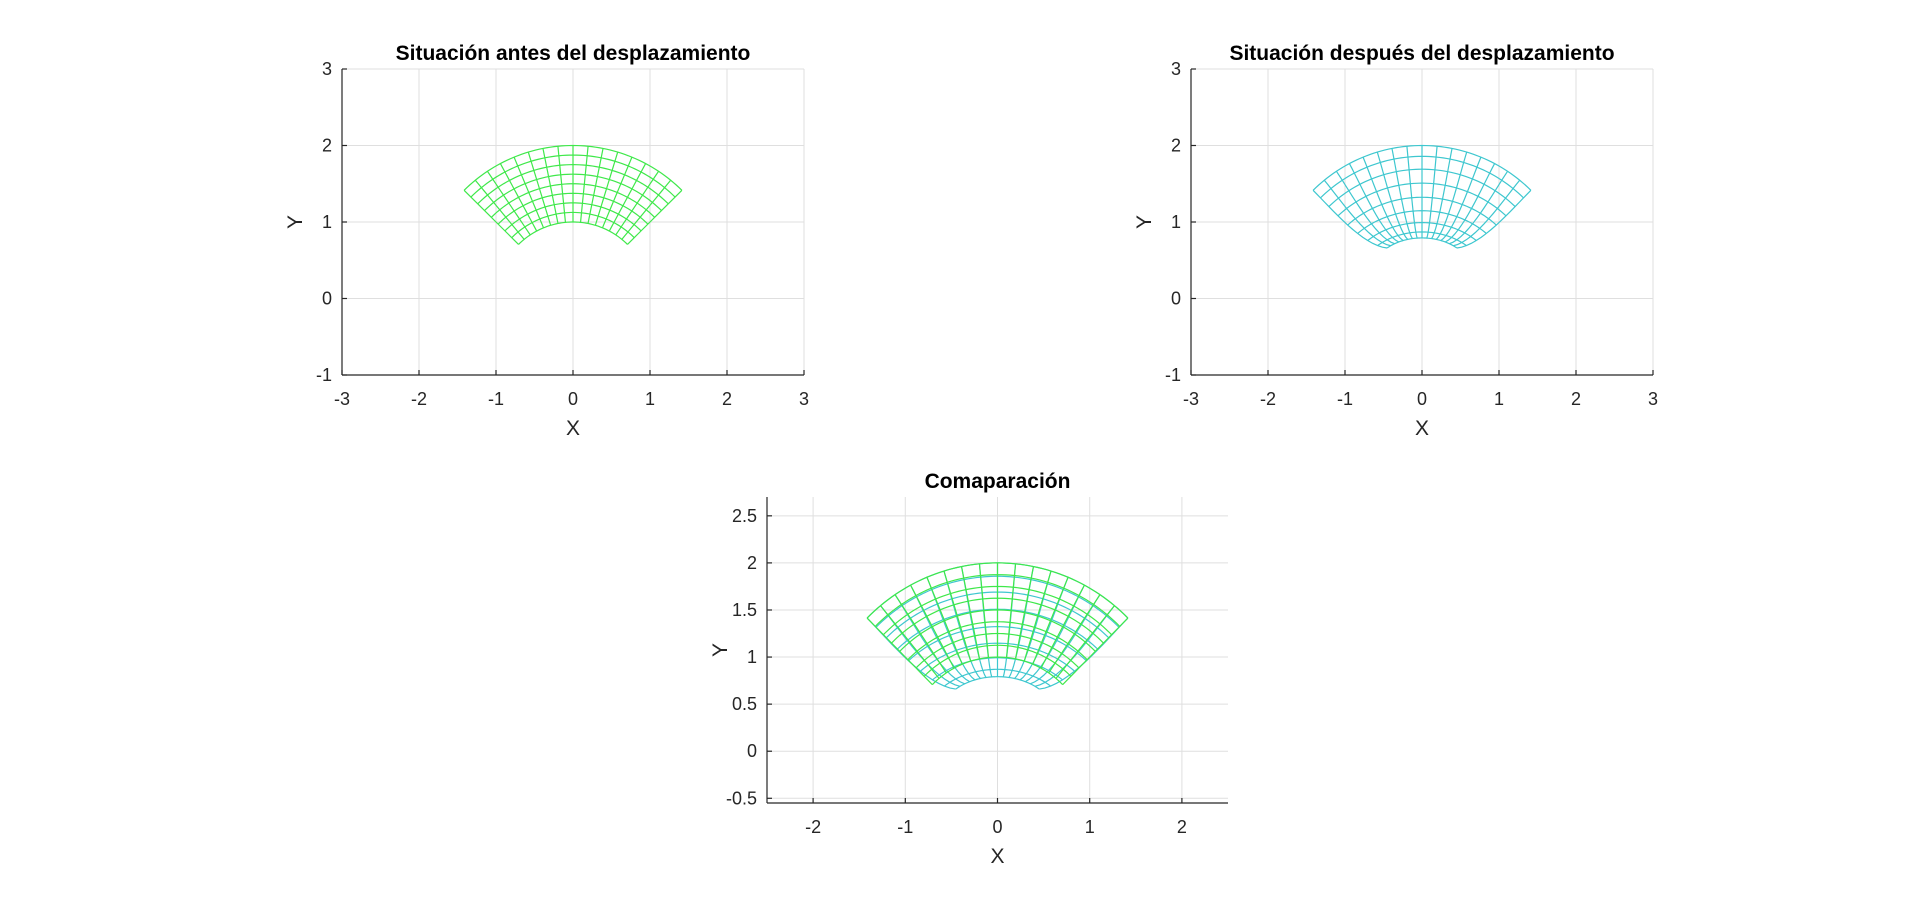 The image size is (1920, 899). Describe the element at coordinates (744, 610) in the screenshot. I see `y-tick-label: 1.5` at that location.